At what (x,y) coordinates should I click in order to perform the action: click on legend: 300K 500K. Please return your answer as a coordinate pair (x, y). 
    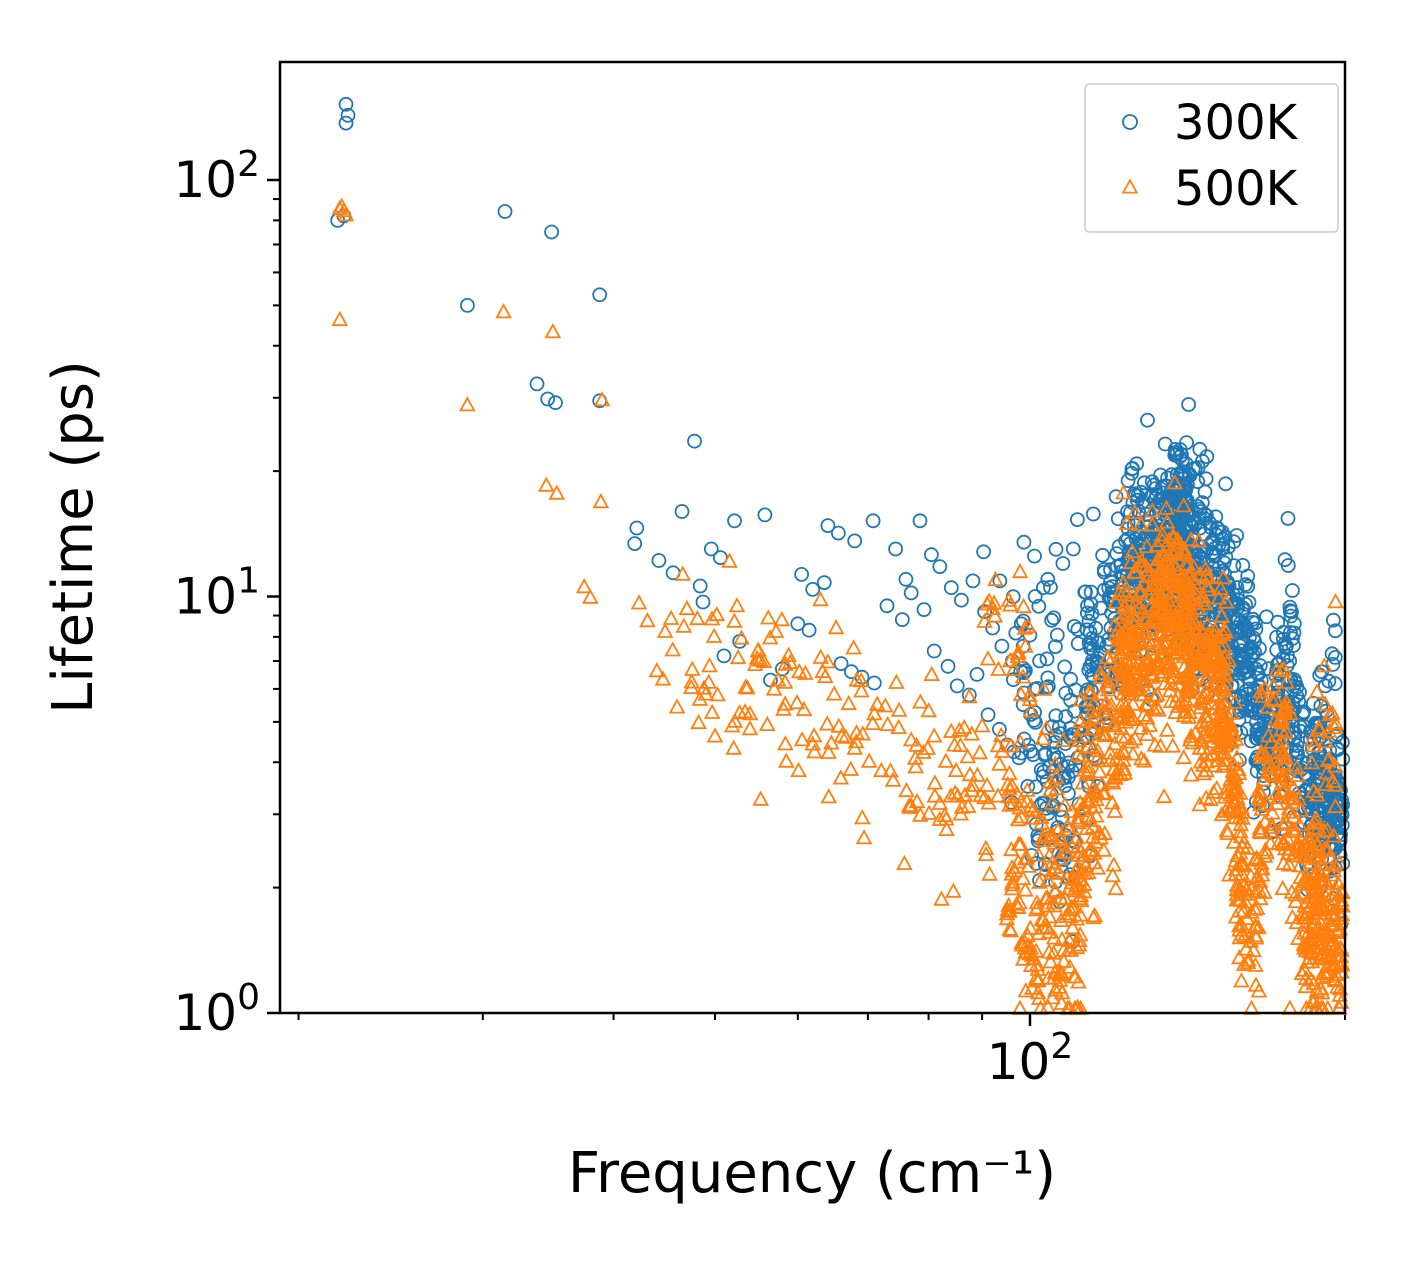
    Looking at the image, I should click on (1211, 158).